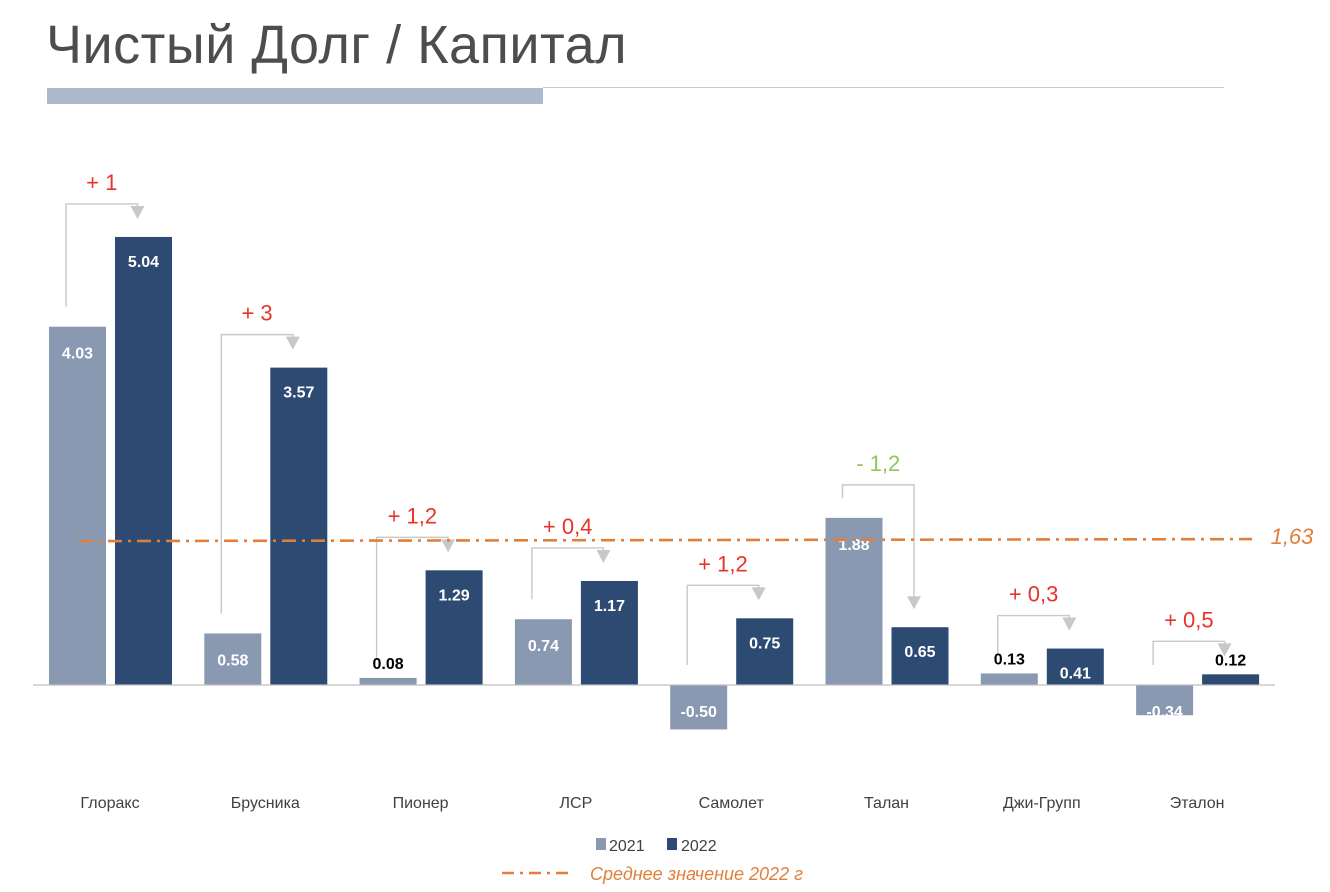 Image resolution: width=1330 pixels, height=892 pixels. I want to click on data-label-2022: 3.57, so click(298, 393).